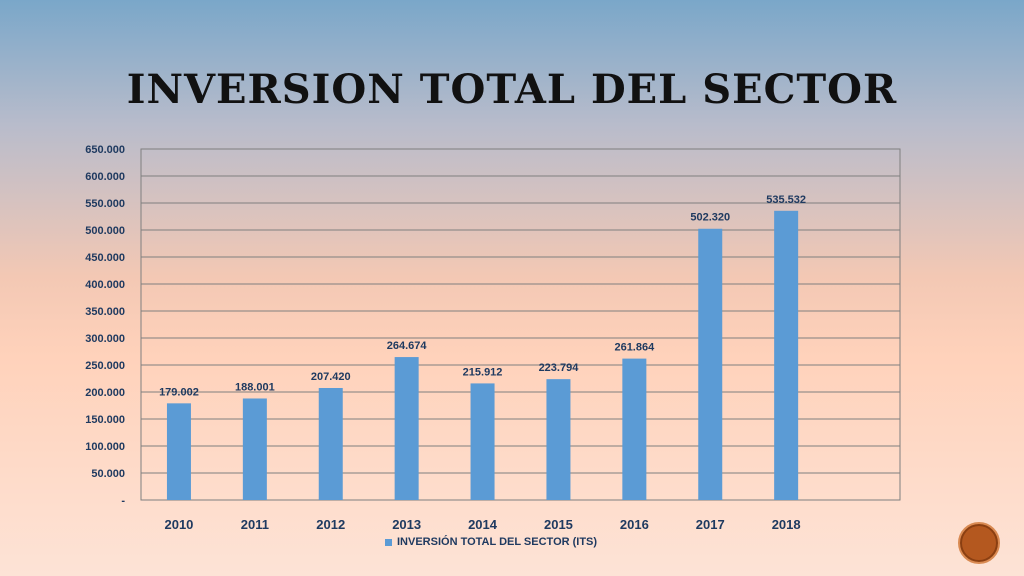 The height and width of the screenshot is (576, 1024). Describe the element at coordinates (105, 312) in the screenshot. I see `y-tick-label: 350.000` at that location.